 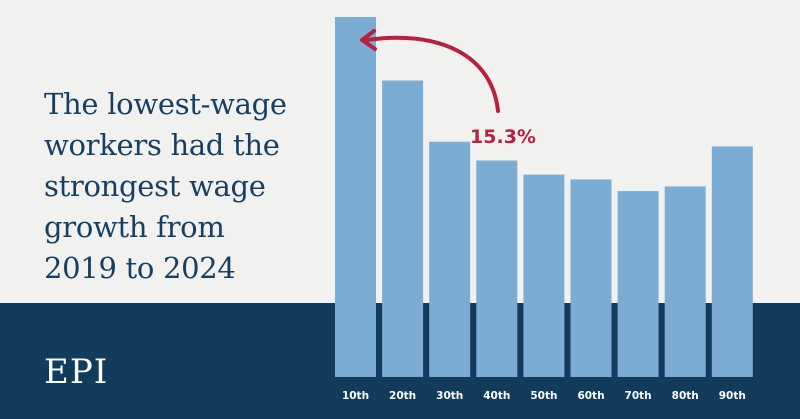 What do you see at coordinates (402, 396) in the screenshot?
I see `tick-label-20th: 20th` at bounding box center [402, 396].